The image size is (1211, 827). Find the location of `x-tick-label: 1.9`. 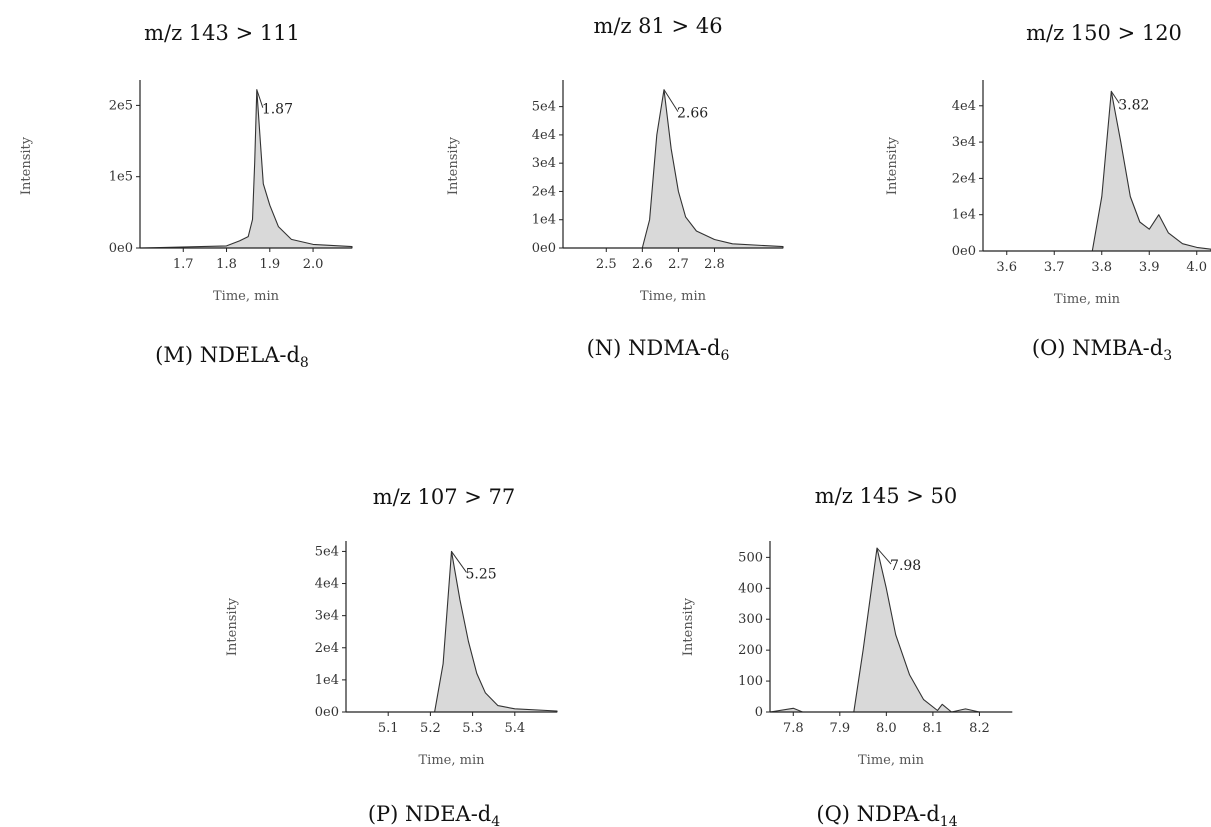

x-tick-label: 1.9 is located at coordinates (269, 264).